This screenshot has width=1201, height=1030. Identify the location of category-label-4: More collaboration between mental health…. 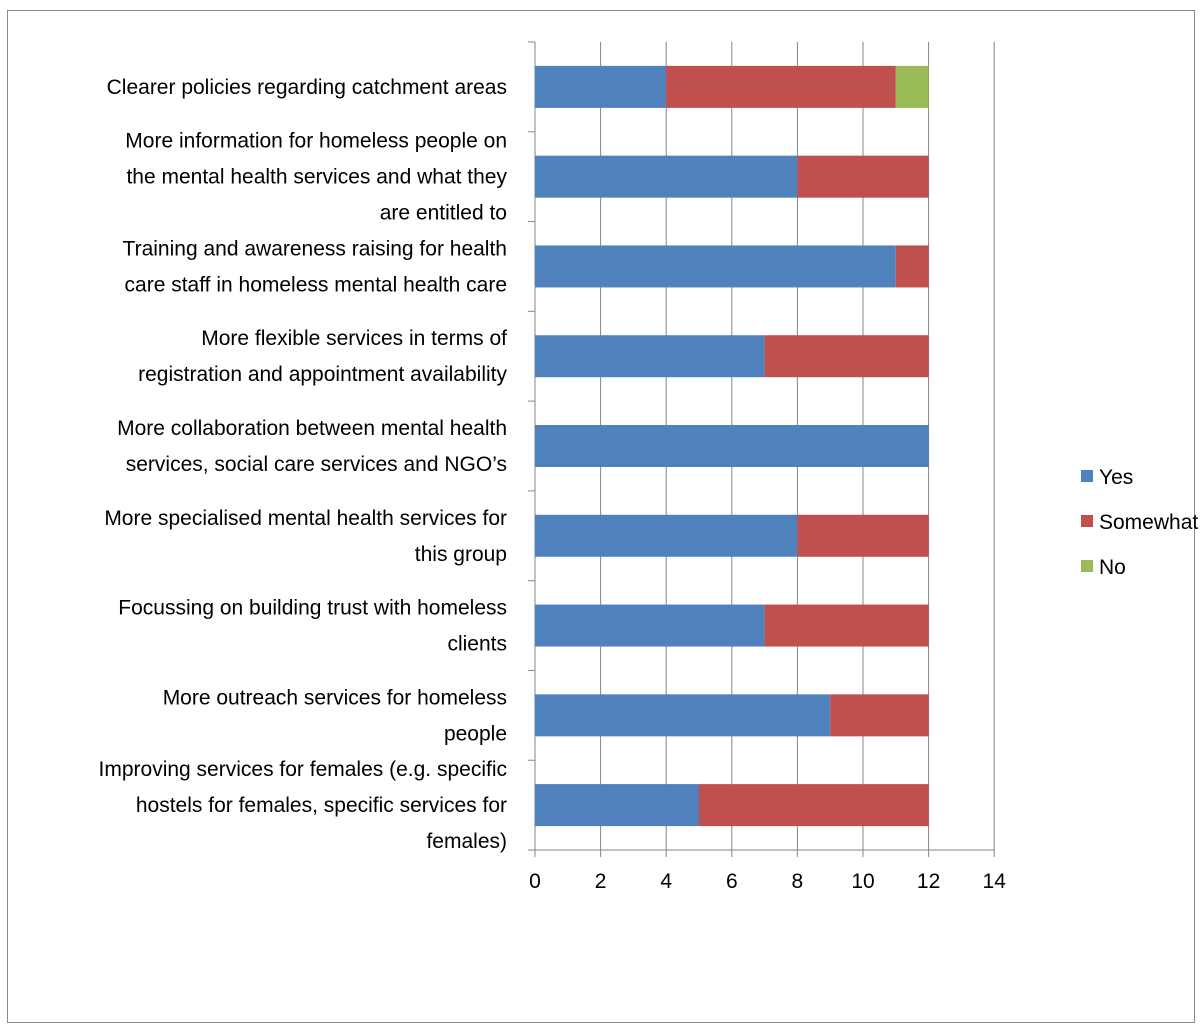
(312, 446).